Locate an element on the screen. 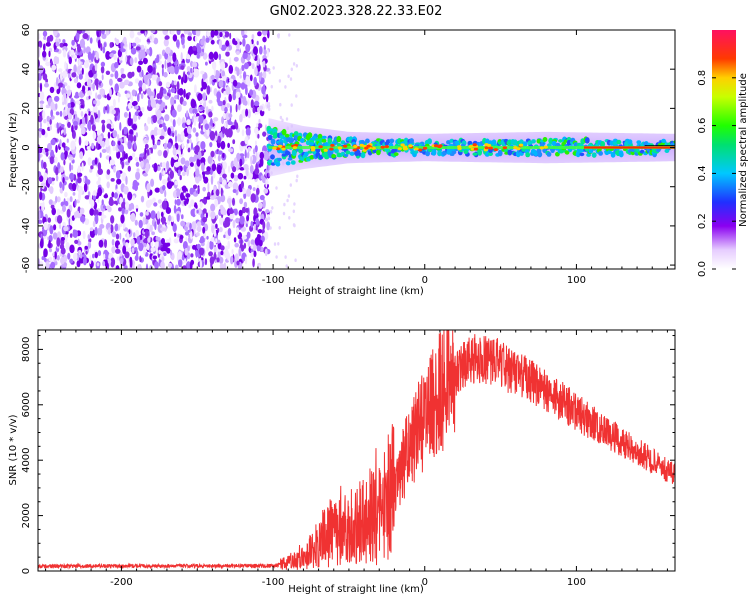 The width and height of the screenshot is (750, 600). x-tick-label: -100 is located at coordinates (273, 582).